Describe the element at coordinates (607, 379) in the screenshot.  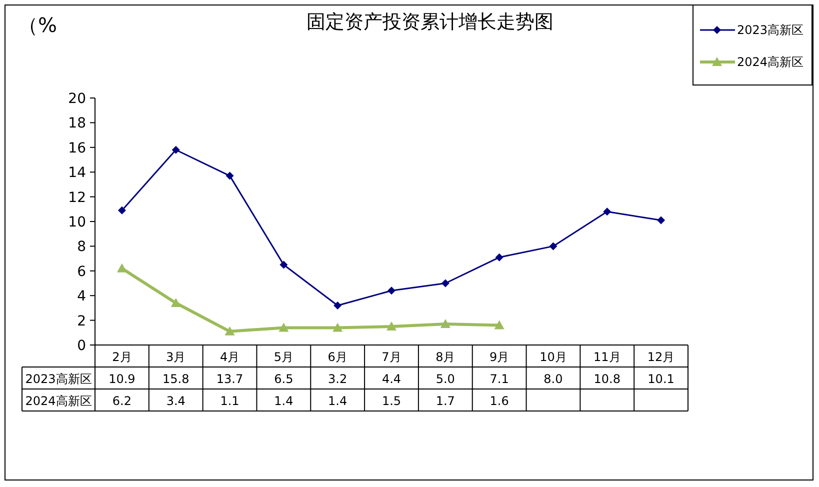
I see `data-label: 10.8` at that location.